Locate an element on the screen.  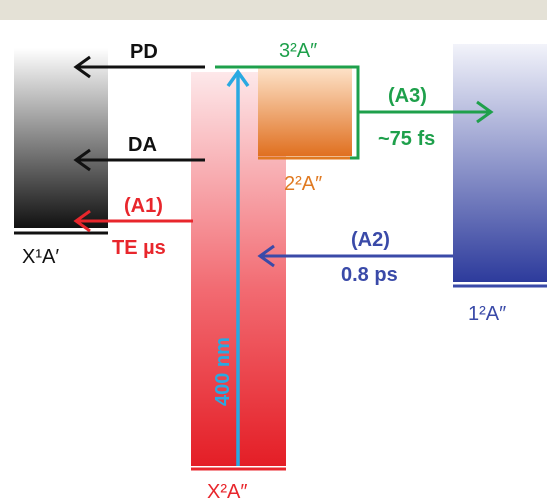
state-3A2-label: 3²A″ is located at coordinates (298, 51).